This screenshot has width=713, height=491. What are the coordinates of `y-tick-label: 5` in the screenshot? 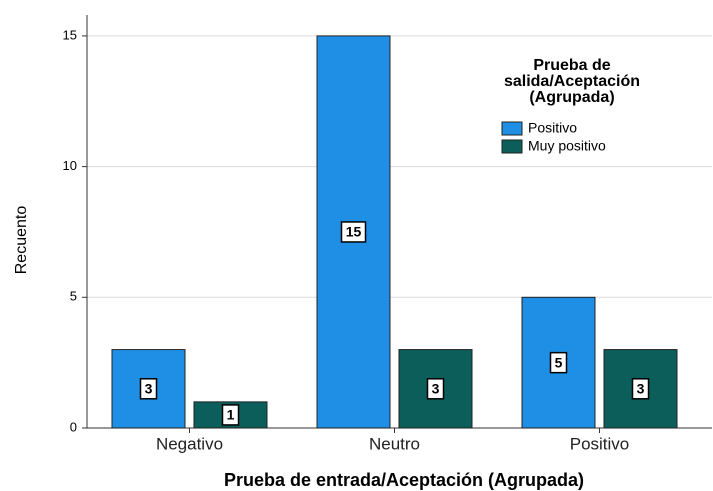 It's located at (73, 296).